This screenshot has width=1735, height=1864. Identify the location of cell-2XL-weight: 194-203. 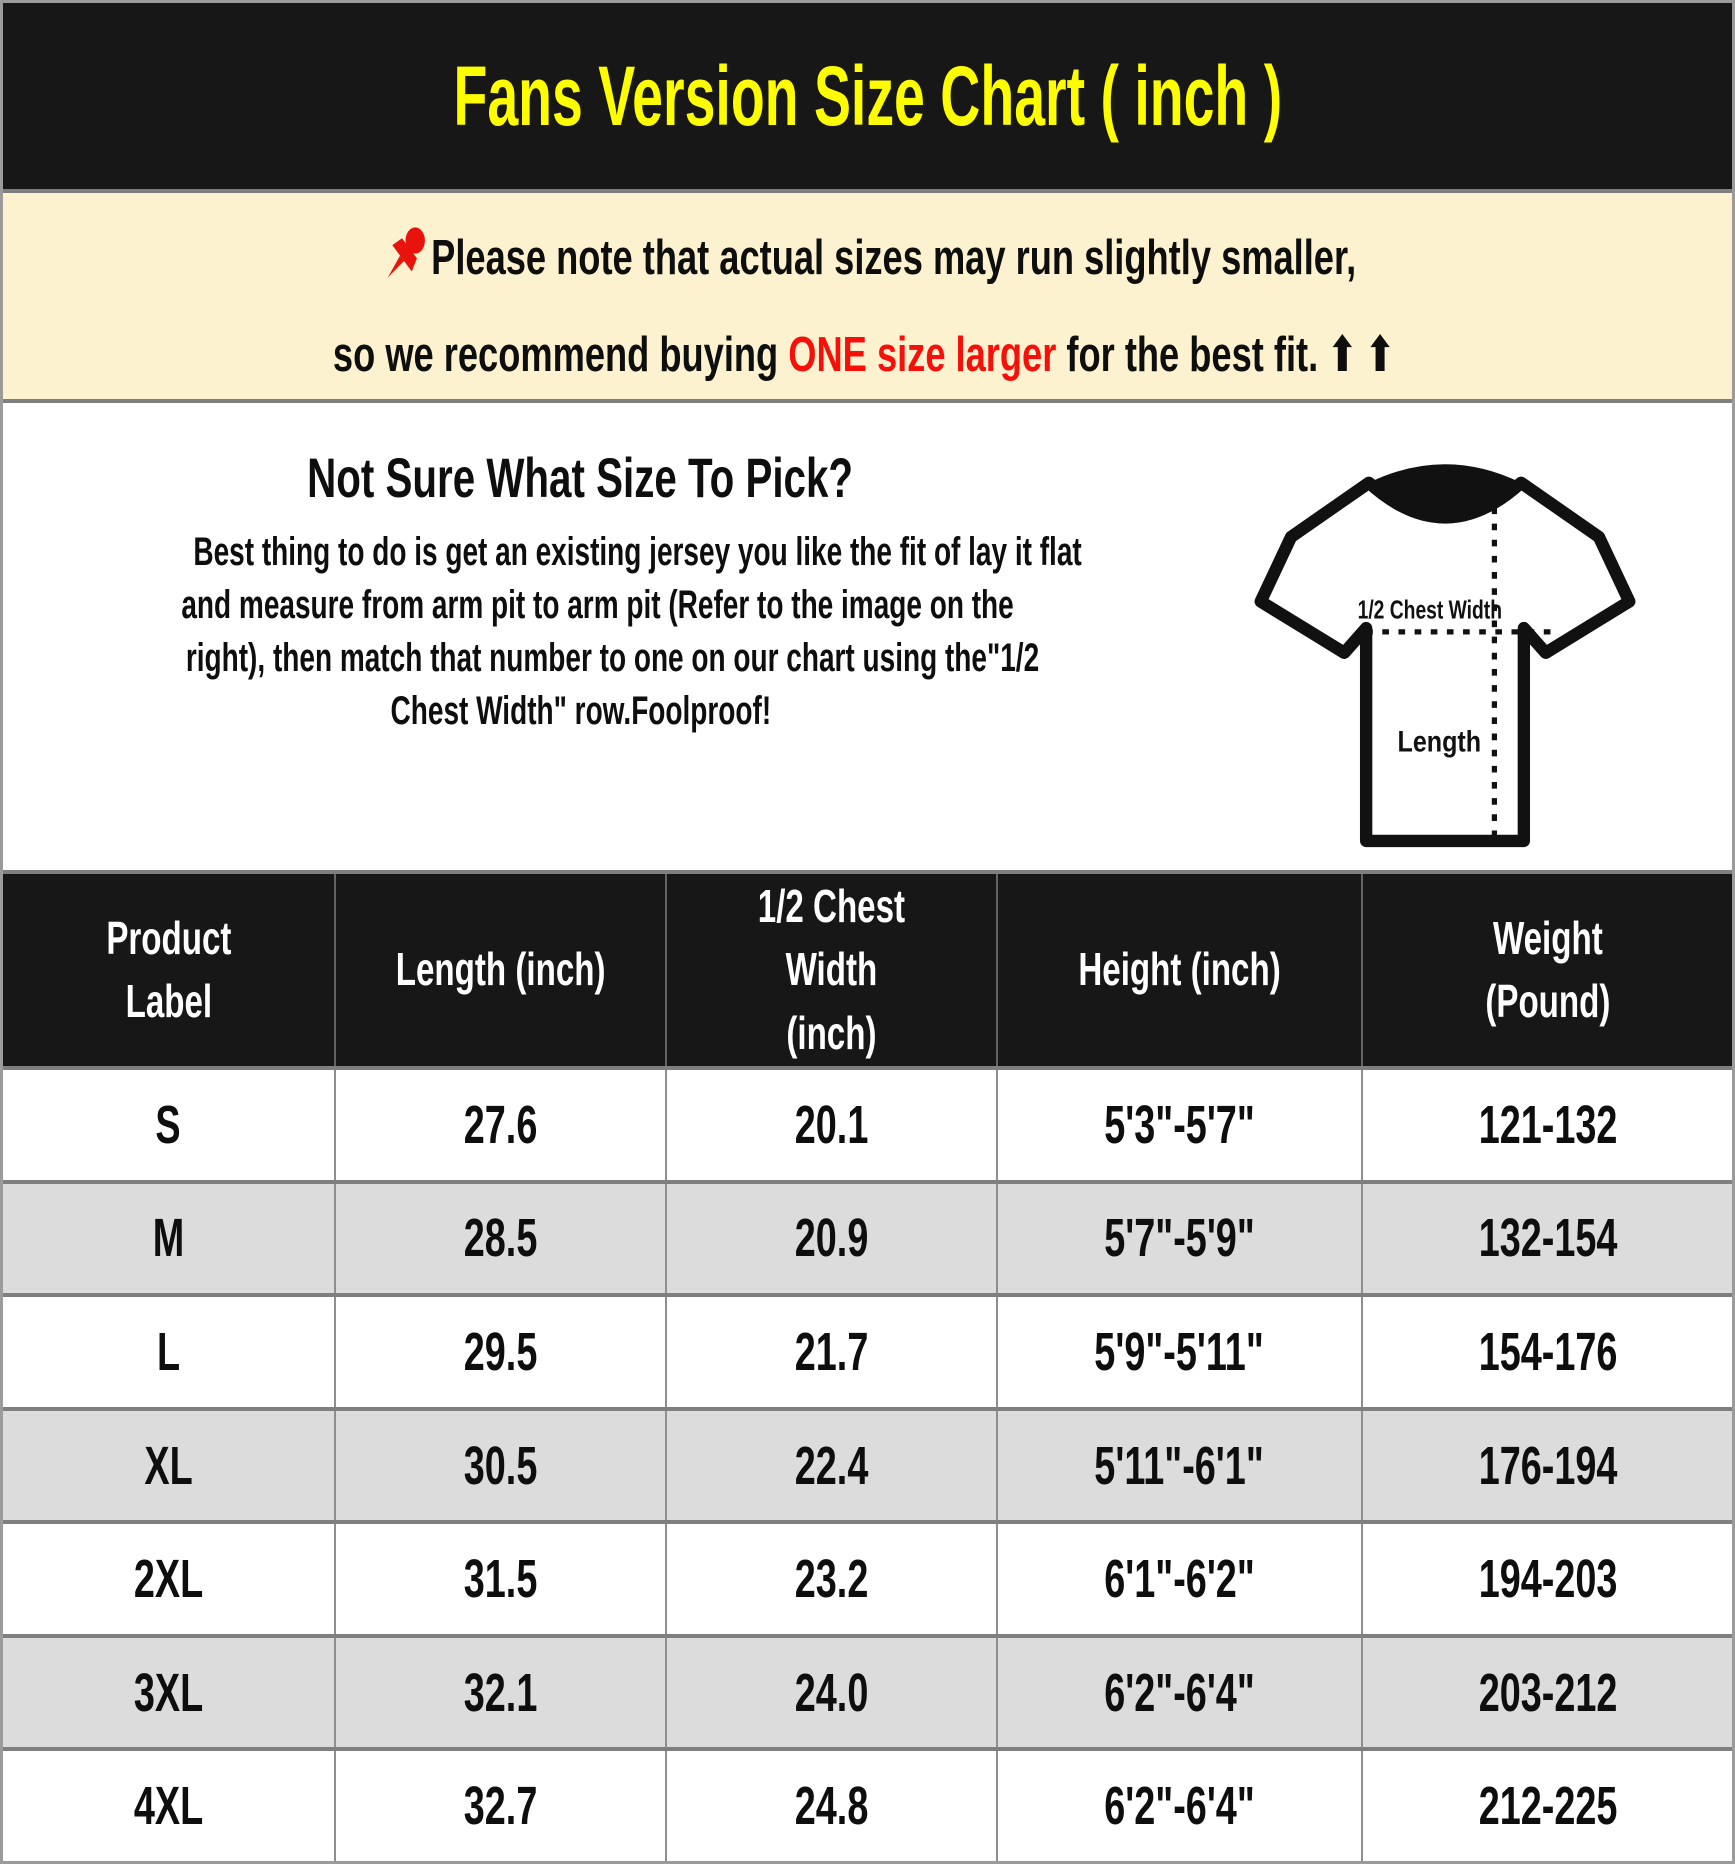
(1546, 1579).